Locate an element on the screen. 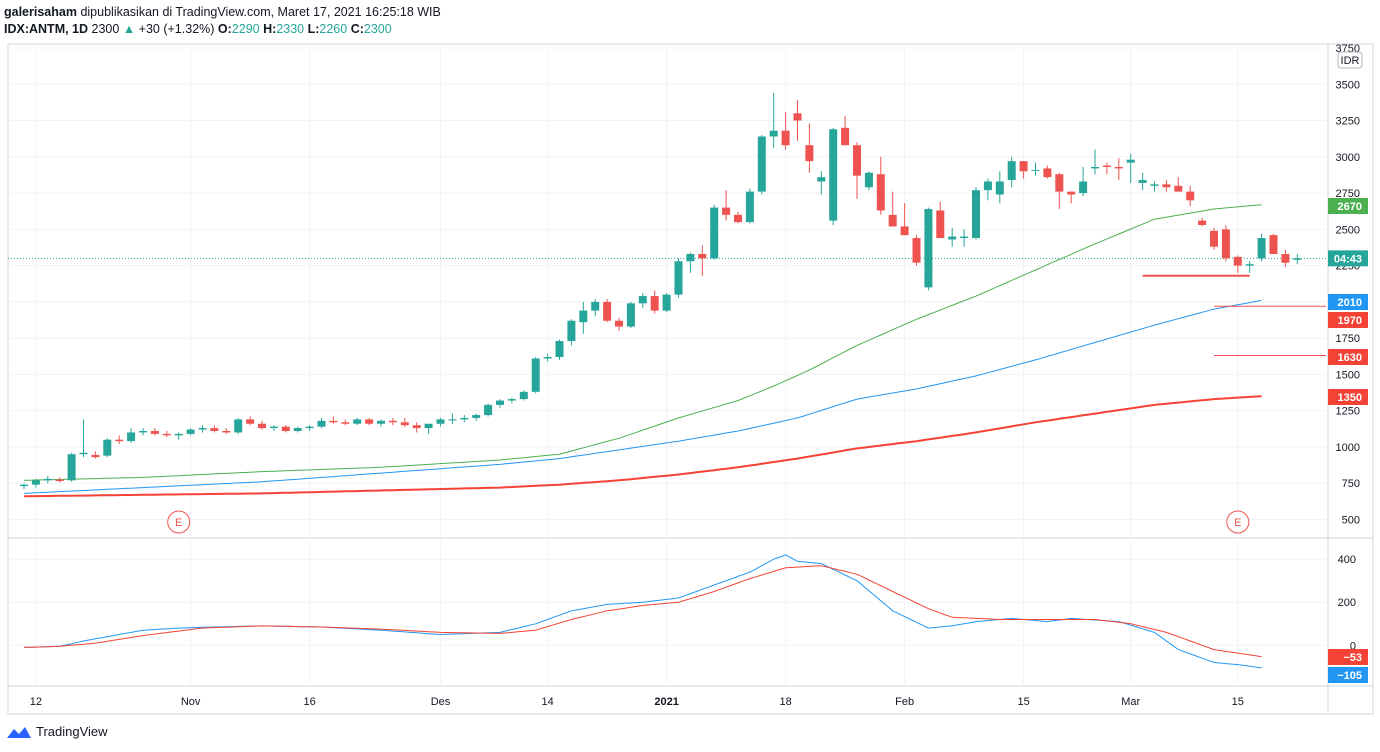 The width and height of the screenshot is (1380, 752). footer-brand: TradingView is located at coordinates (57, 731).